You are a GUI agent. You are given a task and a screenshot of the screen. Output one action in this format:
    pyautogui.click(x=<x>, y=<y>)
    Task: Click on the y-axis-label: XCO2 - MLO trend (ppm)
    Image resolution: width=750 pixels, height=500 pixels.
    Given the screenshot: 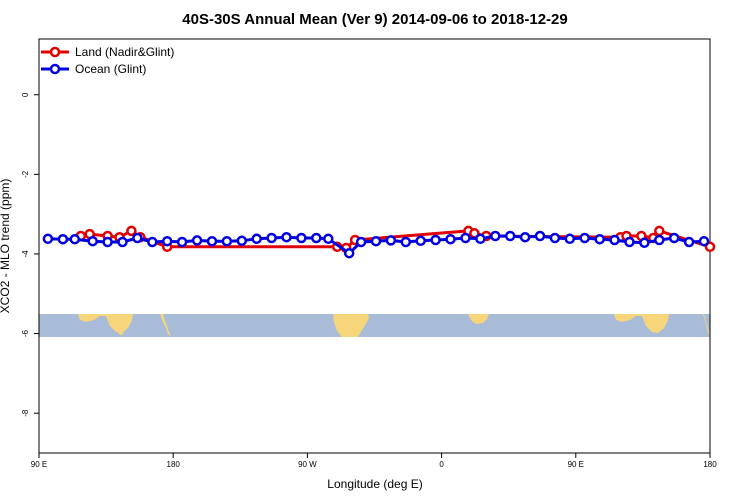 What is the action you would take?
    pyautogui.click(x=6, y=246)
    